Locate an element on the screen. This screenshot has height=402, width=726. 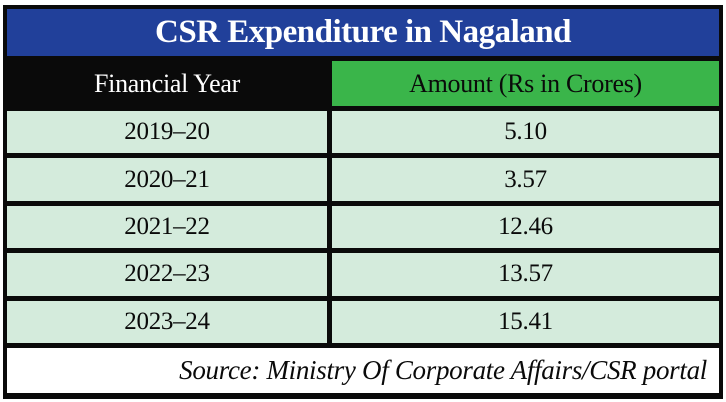
table-title: CSR Expenditure in Nagaland is located at coordinates (363, 32).